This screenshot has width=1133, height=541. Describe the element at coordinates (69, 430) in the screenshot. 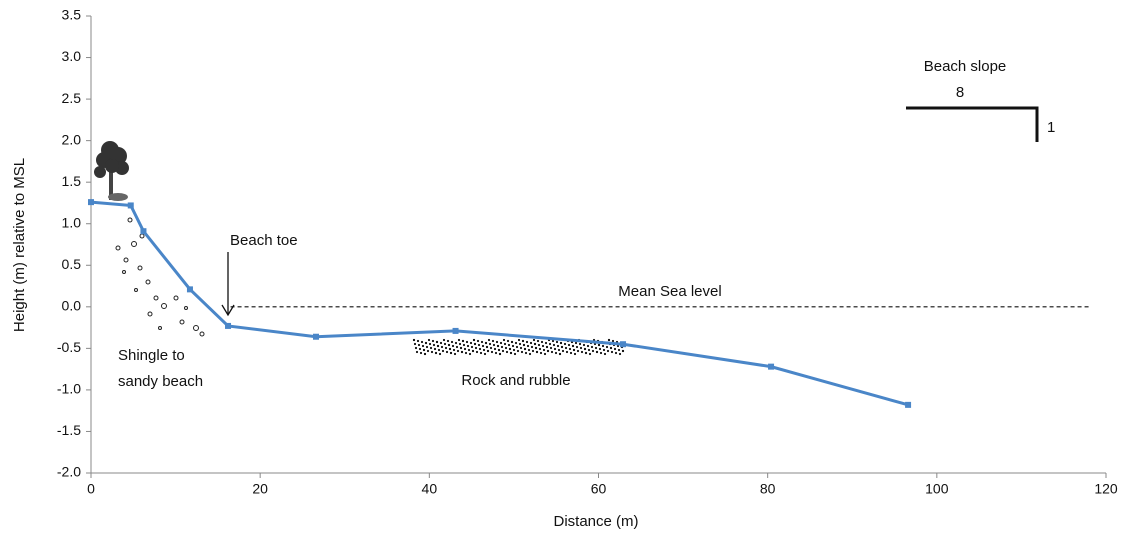

I see `y-tick-label: -1.5` at that location.